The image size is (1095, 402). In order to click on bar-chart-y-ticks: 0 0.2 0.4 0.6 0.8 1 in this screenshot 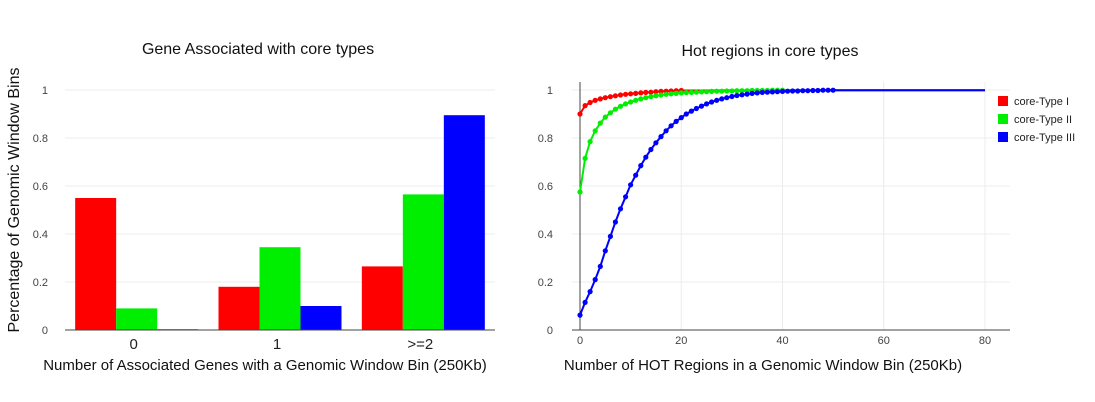, I will do `click(40, 211)`.